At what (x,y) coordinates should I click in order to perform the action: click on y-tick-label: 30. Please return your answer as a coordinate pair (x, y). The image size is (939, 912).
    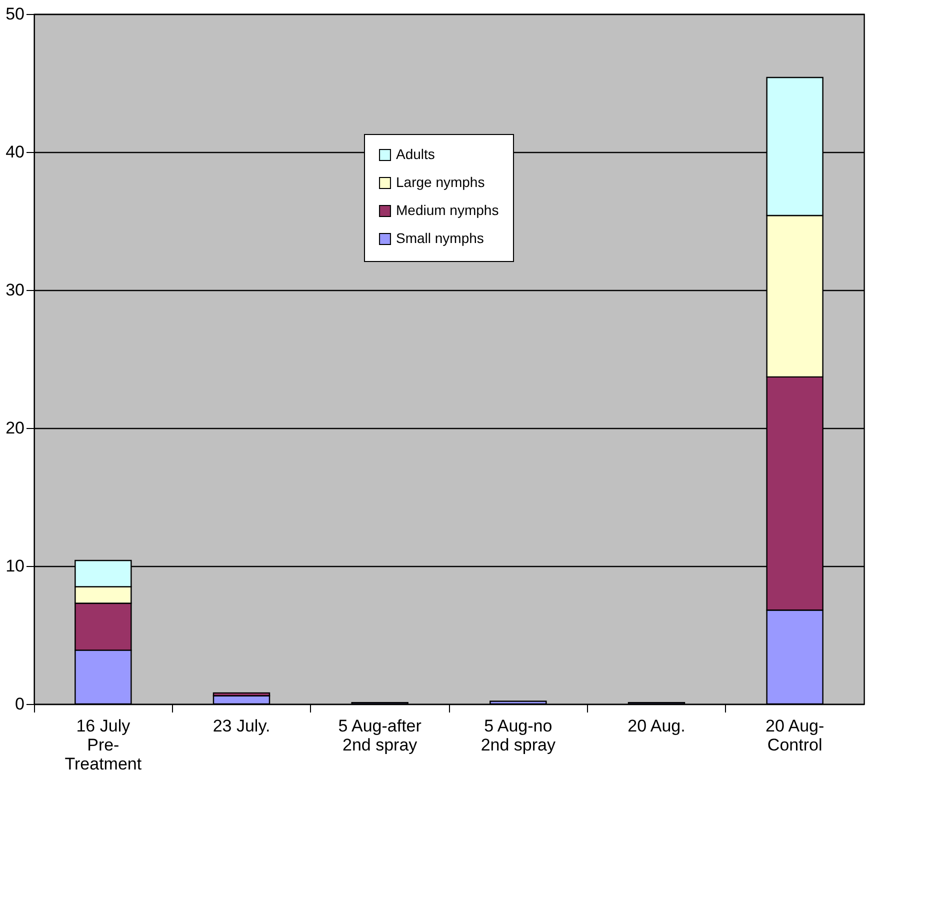
    Looking at the image, I should click on (15, 290).